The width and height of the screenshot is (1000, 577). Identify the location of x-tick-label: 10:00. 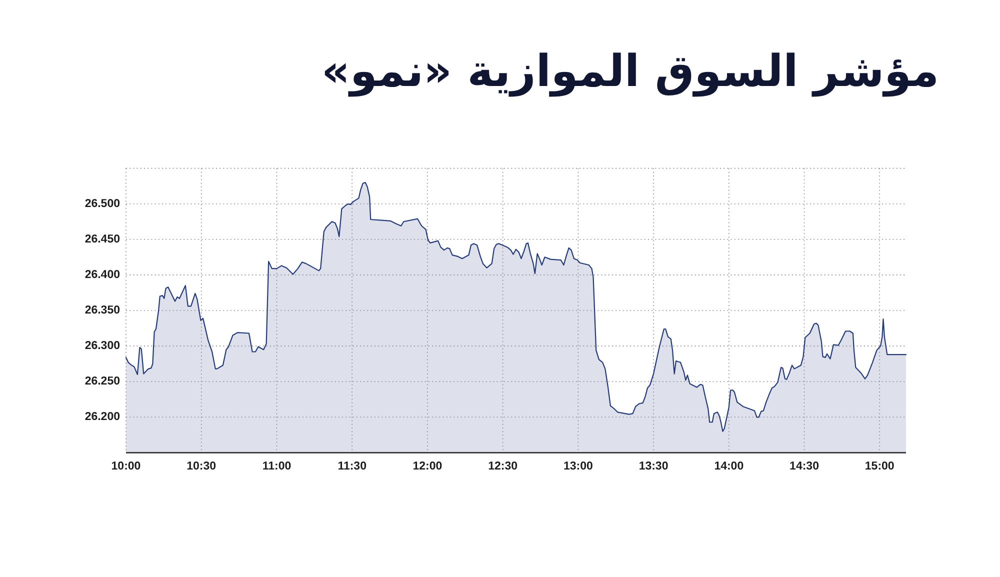
(126, 466).